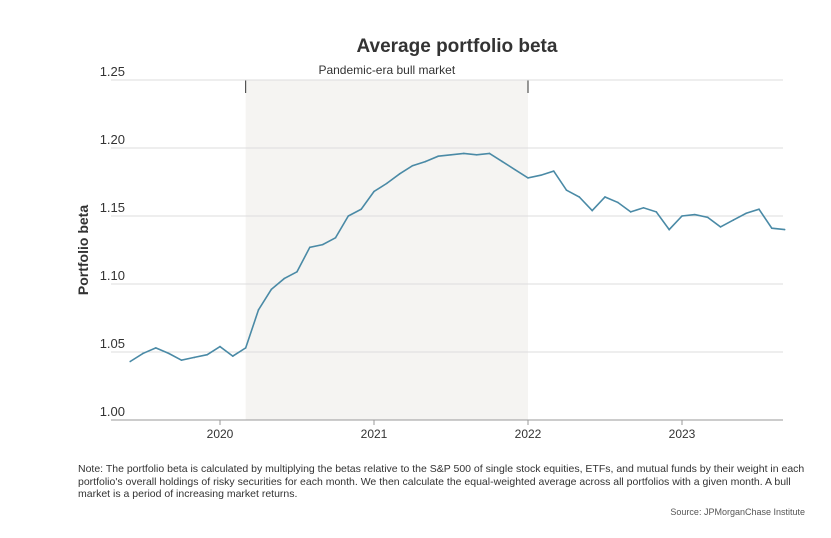 The height and width of the screenshot is (538, 831). I want to click on annotation-label: Pandemic-era bull market, so click(386, 70).